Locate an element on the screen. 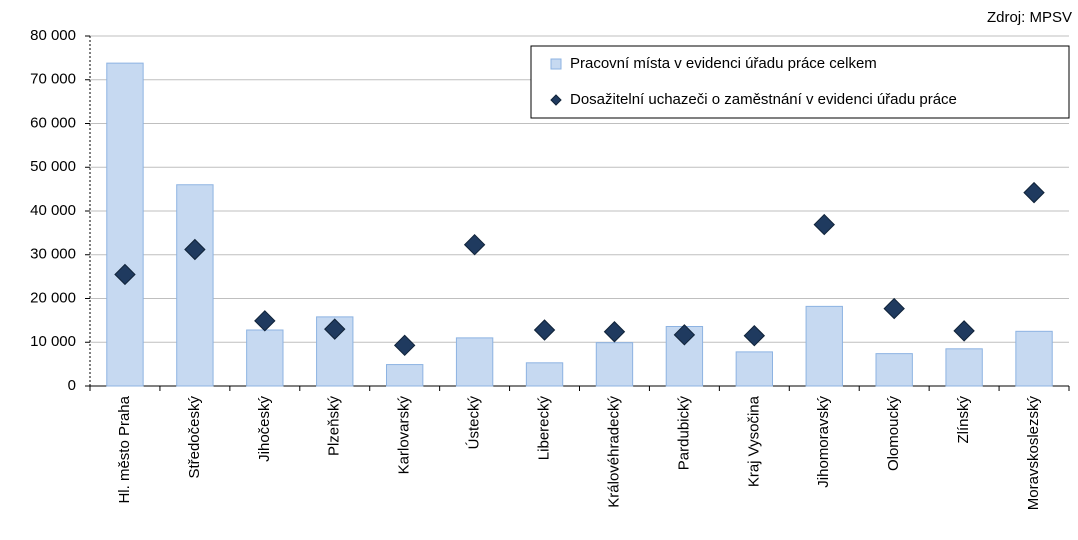 The width and height of the screenshot is (1078, 540). y-tick-label: 70 000 is located at coordinates (53, 79).